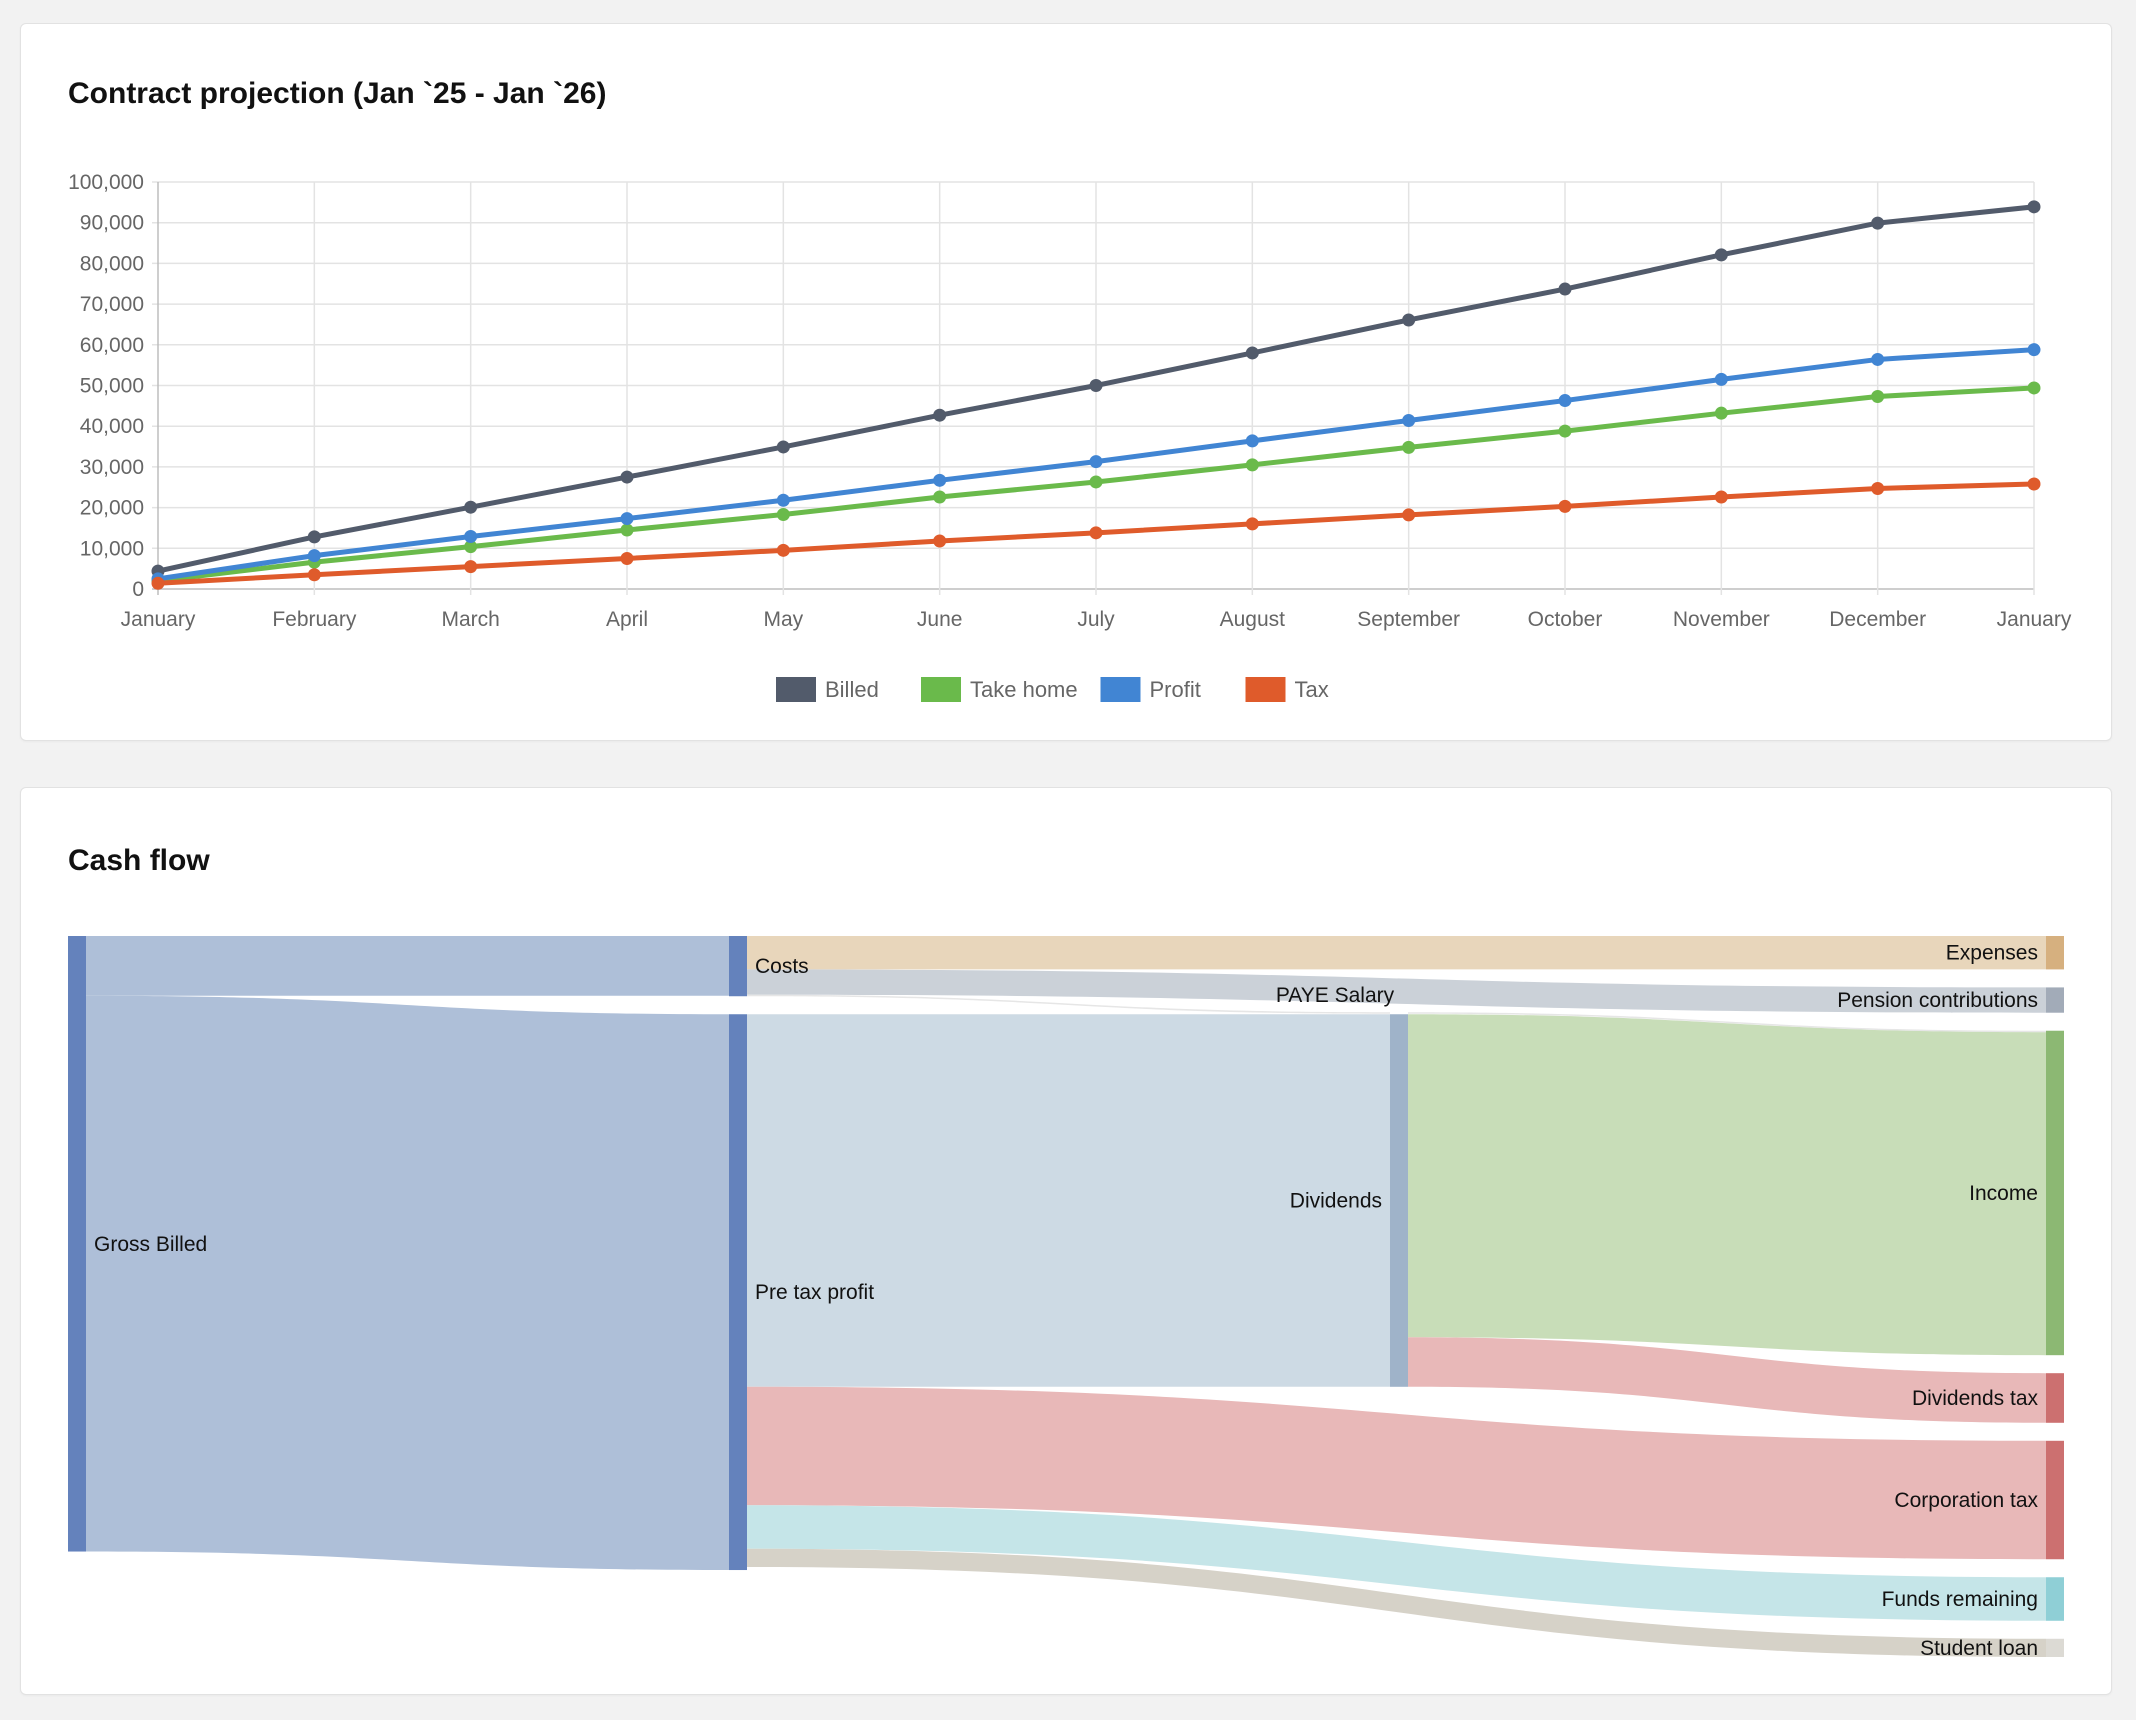 The height and width of the screenshot is (1720, 2136). What do you see at coordinates (814, 1292) in the screenshot?
I see `node-label: Pre tax profit` at bounding box center [814, 1292].